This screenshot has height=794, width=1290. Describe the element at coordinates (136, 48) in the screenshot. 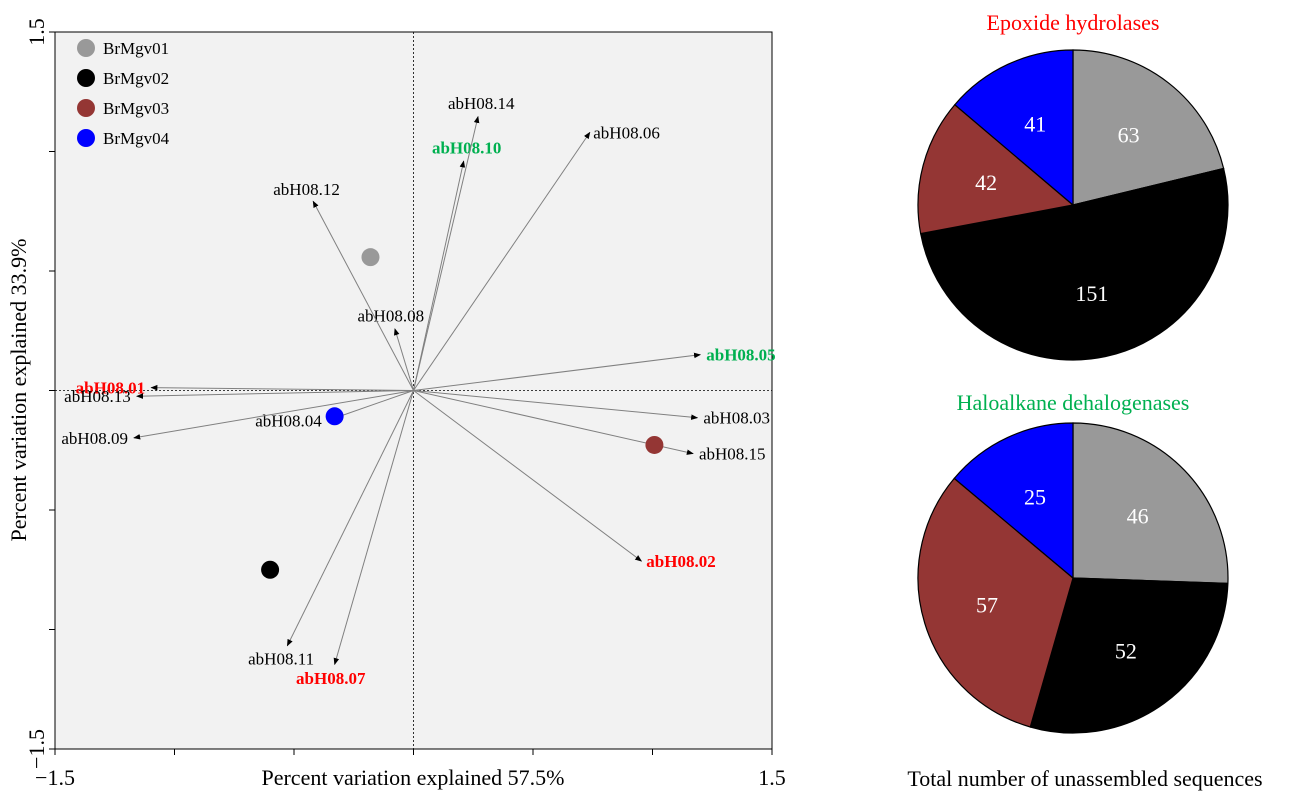

I see `legend-label: BrMgv01` at that location.